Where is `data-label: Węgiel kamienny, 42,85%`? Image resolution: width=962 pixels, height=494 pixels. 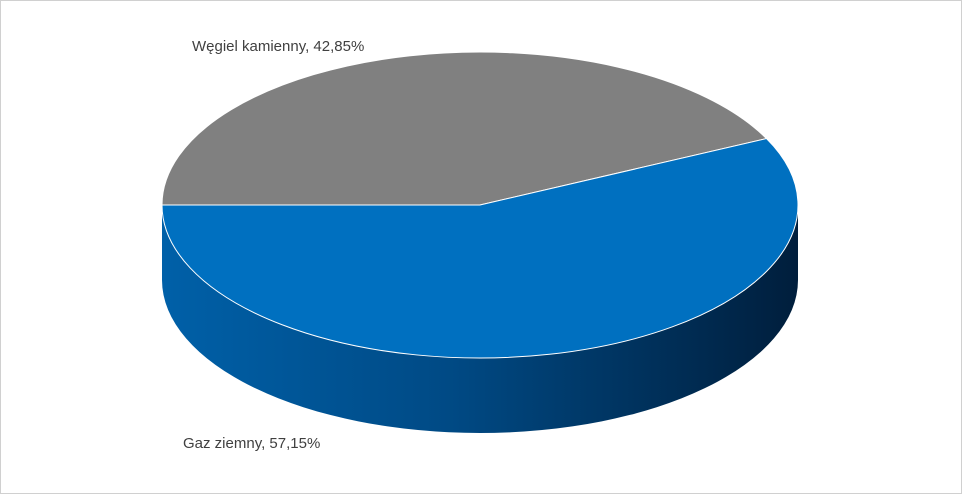 data-label: Węgiel kamienny, 42,85% is located at coordinates (278, 46).